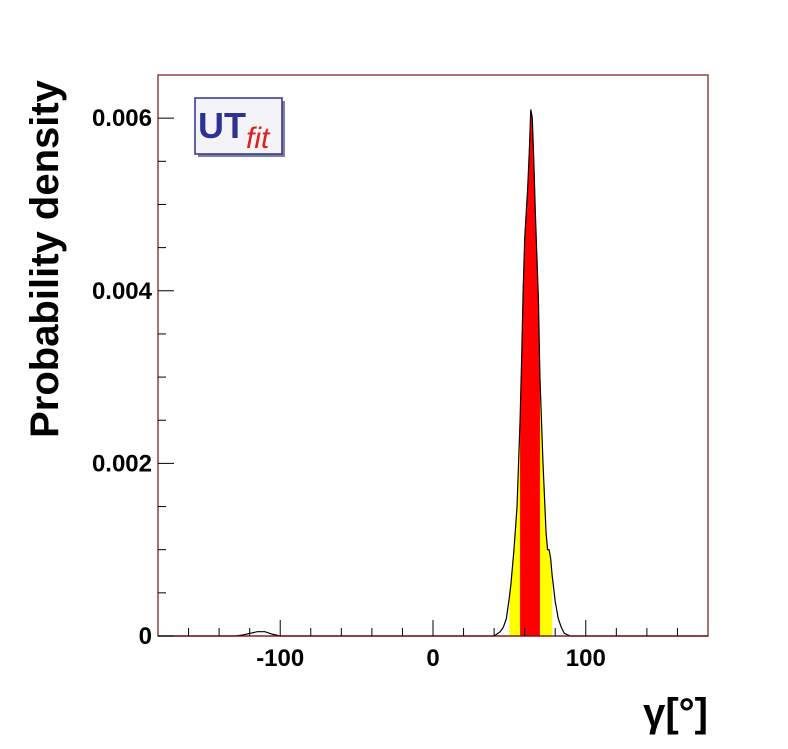 The width and height of the screenshot is (788, 749). I want to click on interval-fills, so click(531, 373).